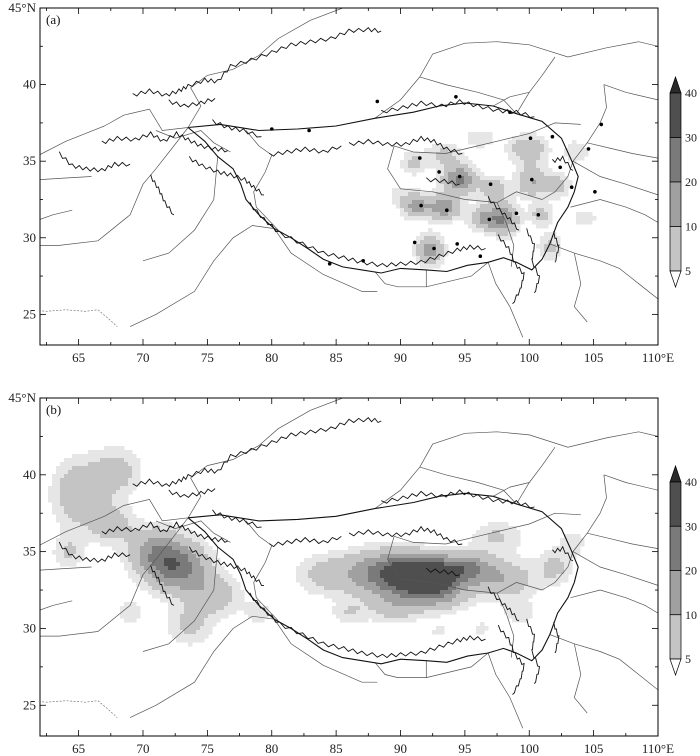 The height and width of the screenshot is (756, 700). I want to click on station-points, so click(437, 180).